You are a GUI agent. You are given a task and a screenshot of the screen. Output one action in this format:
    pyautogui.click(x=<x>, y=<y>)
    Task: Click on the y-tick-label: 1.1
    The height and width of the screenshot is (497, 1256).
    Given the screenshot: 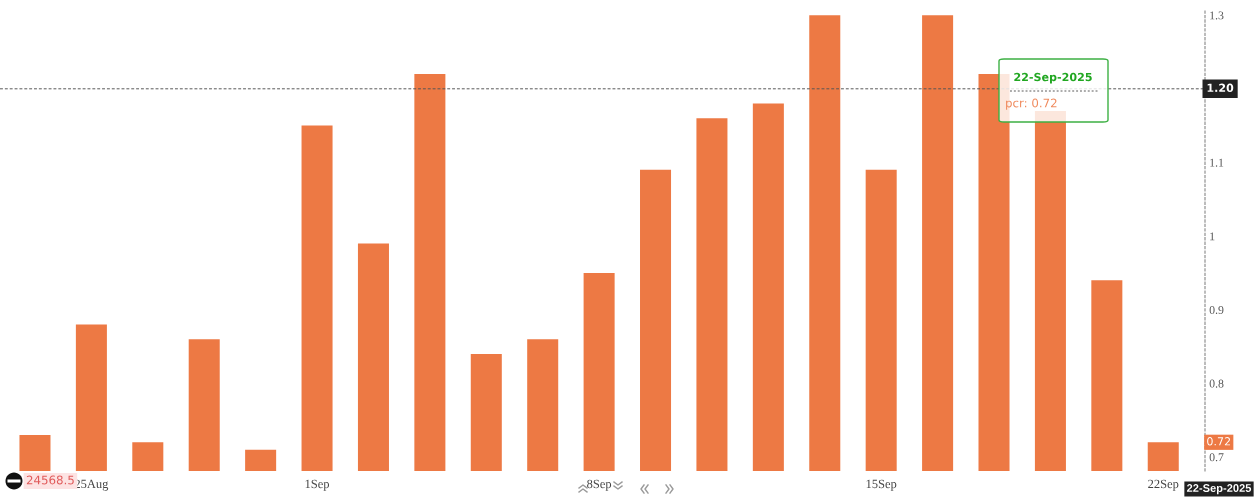 What is the action you would take?
    pyautogui.click(x=1217, y=162)
    